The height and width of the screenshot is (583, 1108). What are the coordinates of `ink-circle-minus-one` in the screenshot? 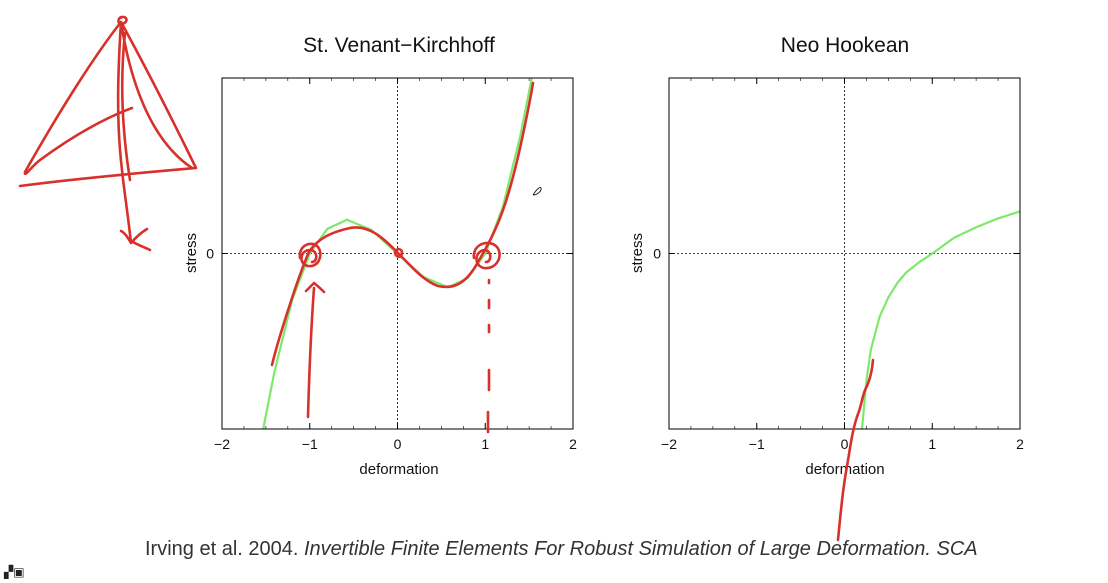 It's located at (310, 255).